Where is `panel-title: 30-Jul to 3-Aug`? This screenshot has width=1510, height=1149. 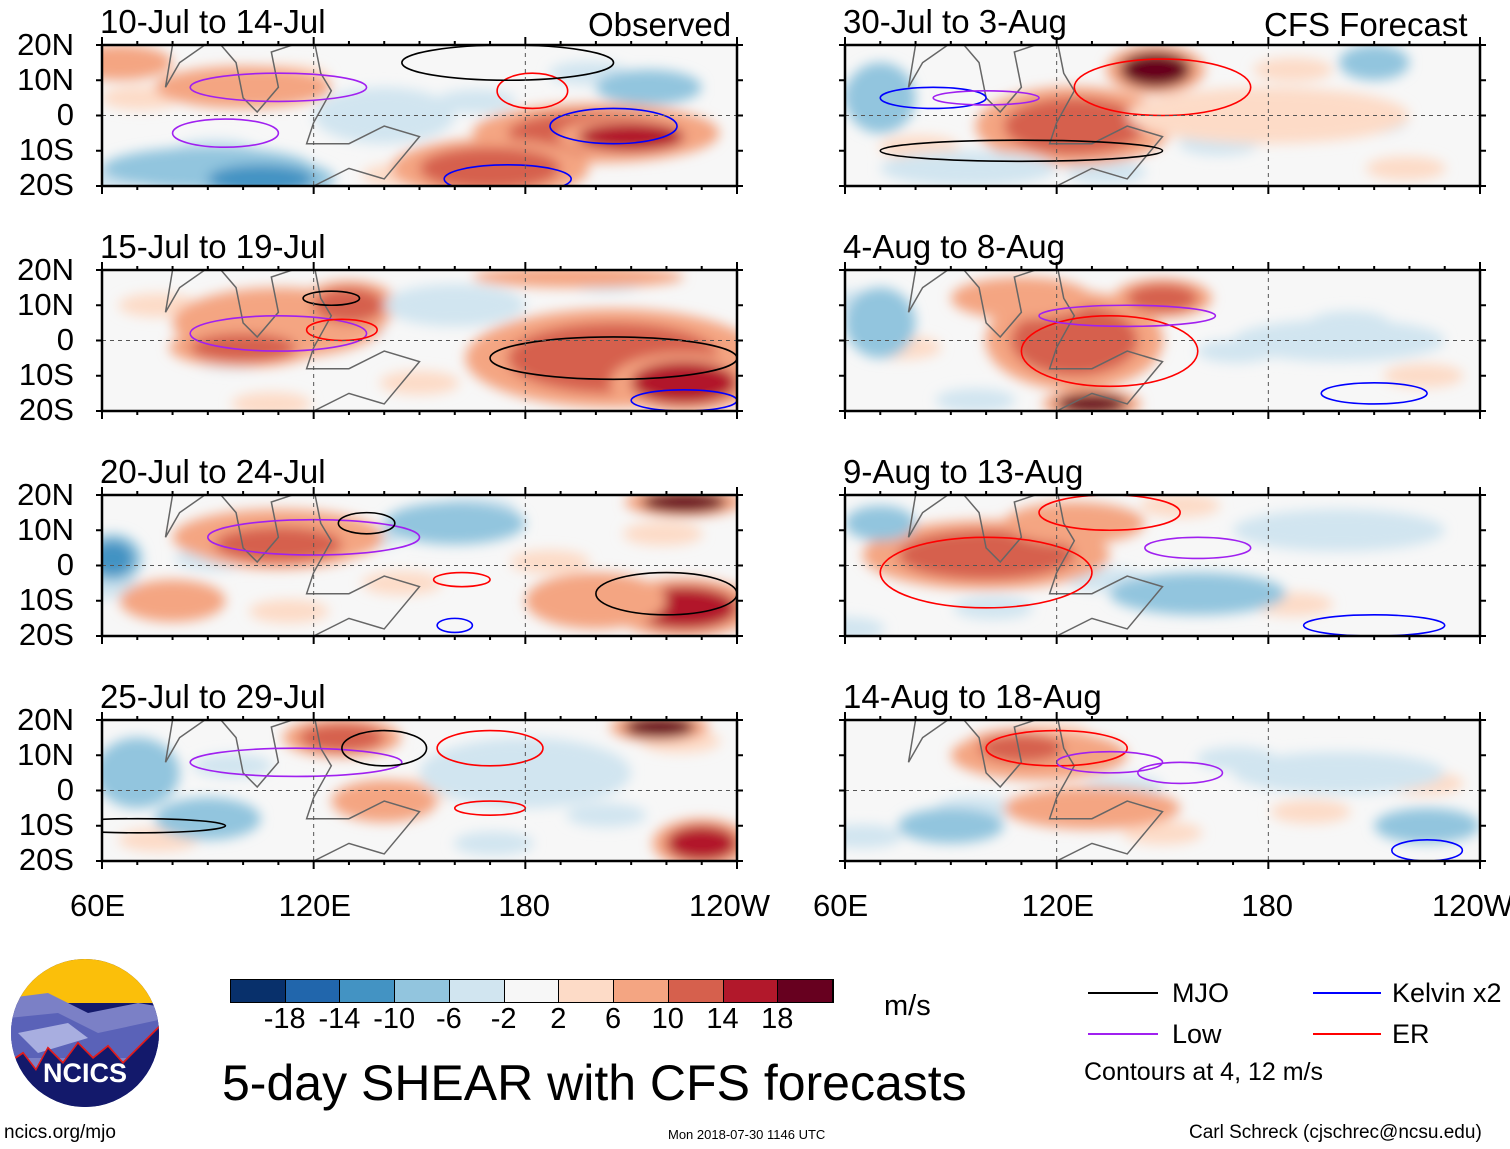 panel-title: 30-Jul to 3-Aug is located at coordinates (955, 21).